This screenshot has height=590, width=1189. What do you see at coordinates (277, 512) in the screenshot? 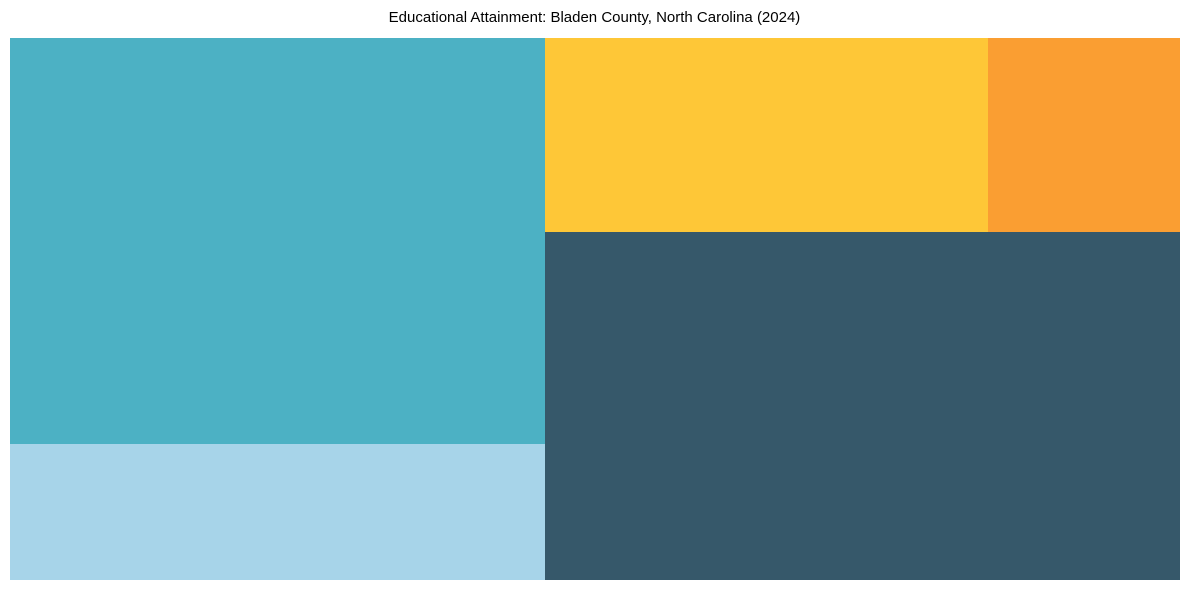
I see `treemap-cell-segment-light-blue` at bounding box center [277, 512].